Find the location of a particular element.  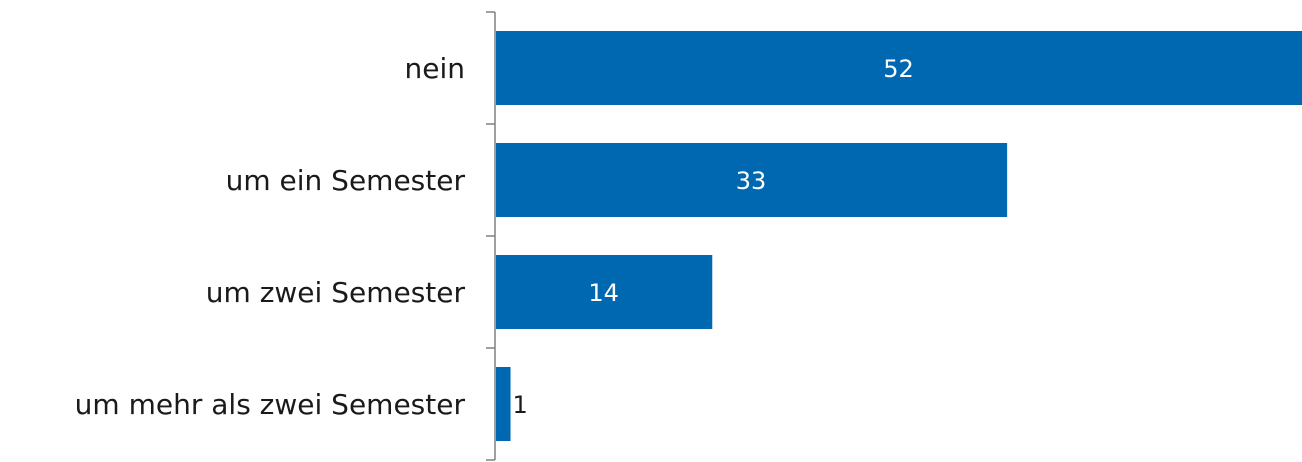

data-label: 14 is located at coordinates (603, 293).